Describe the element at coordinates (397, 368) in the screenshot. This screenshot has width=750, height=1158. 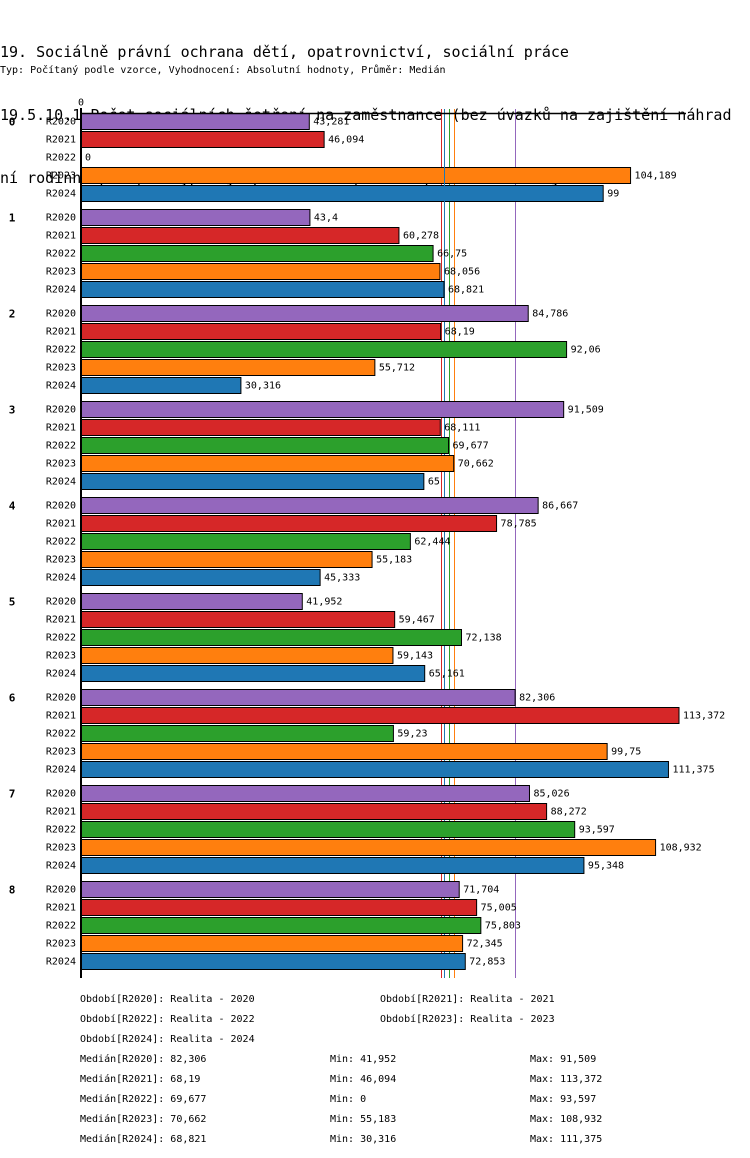
I see `value-label: 55,712` at that location.